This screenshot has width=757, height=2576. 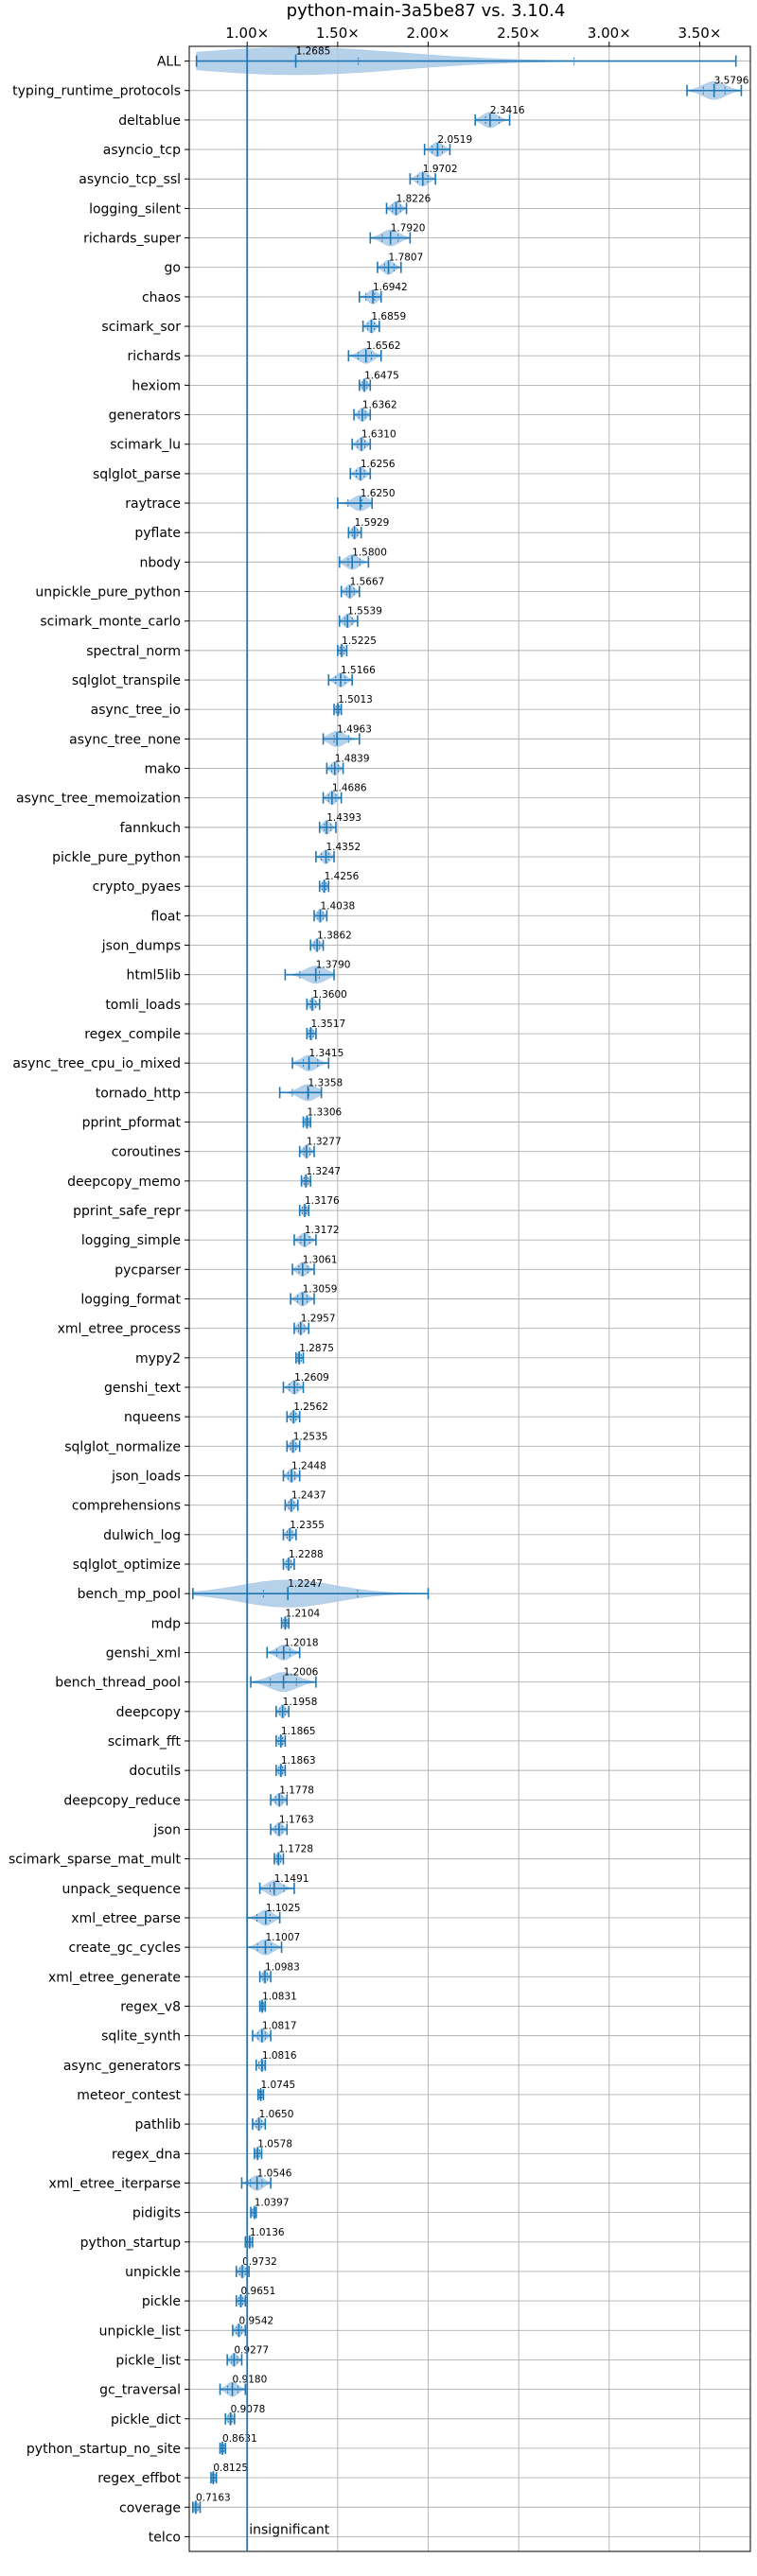 I want to click on data-label: 1.2006, so click(x=302, y=1673).